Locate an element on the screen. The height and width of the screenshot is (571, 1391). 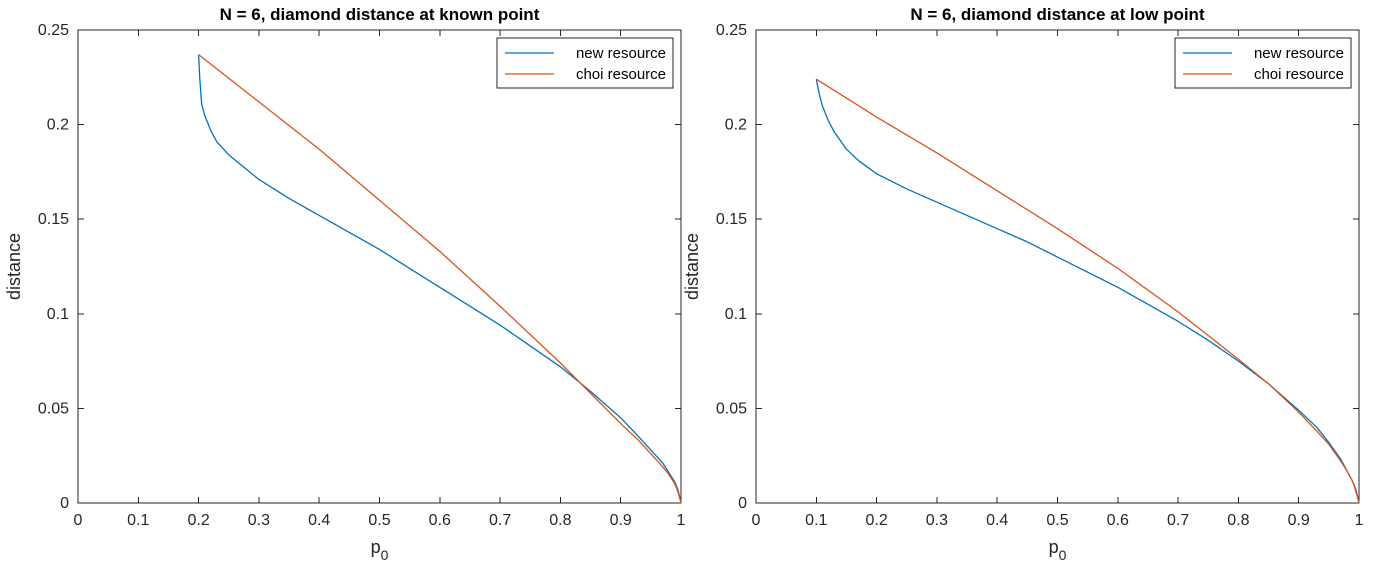
chart-title: N = 6, diamond distance at low point is located at coordinates (1057, 14).